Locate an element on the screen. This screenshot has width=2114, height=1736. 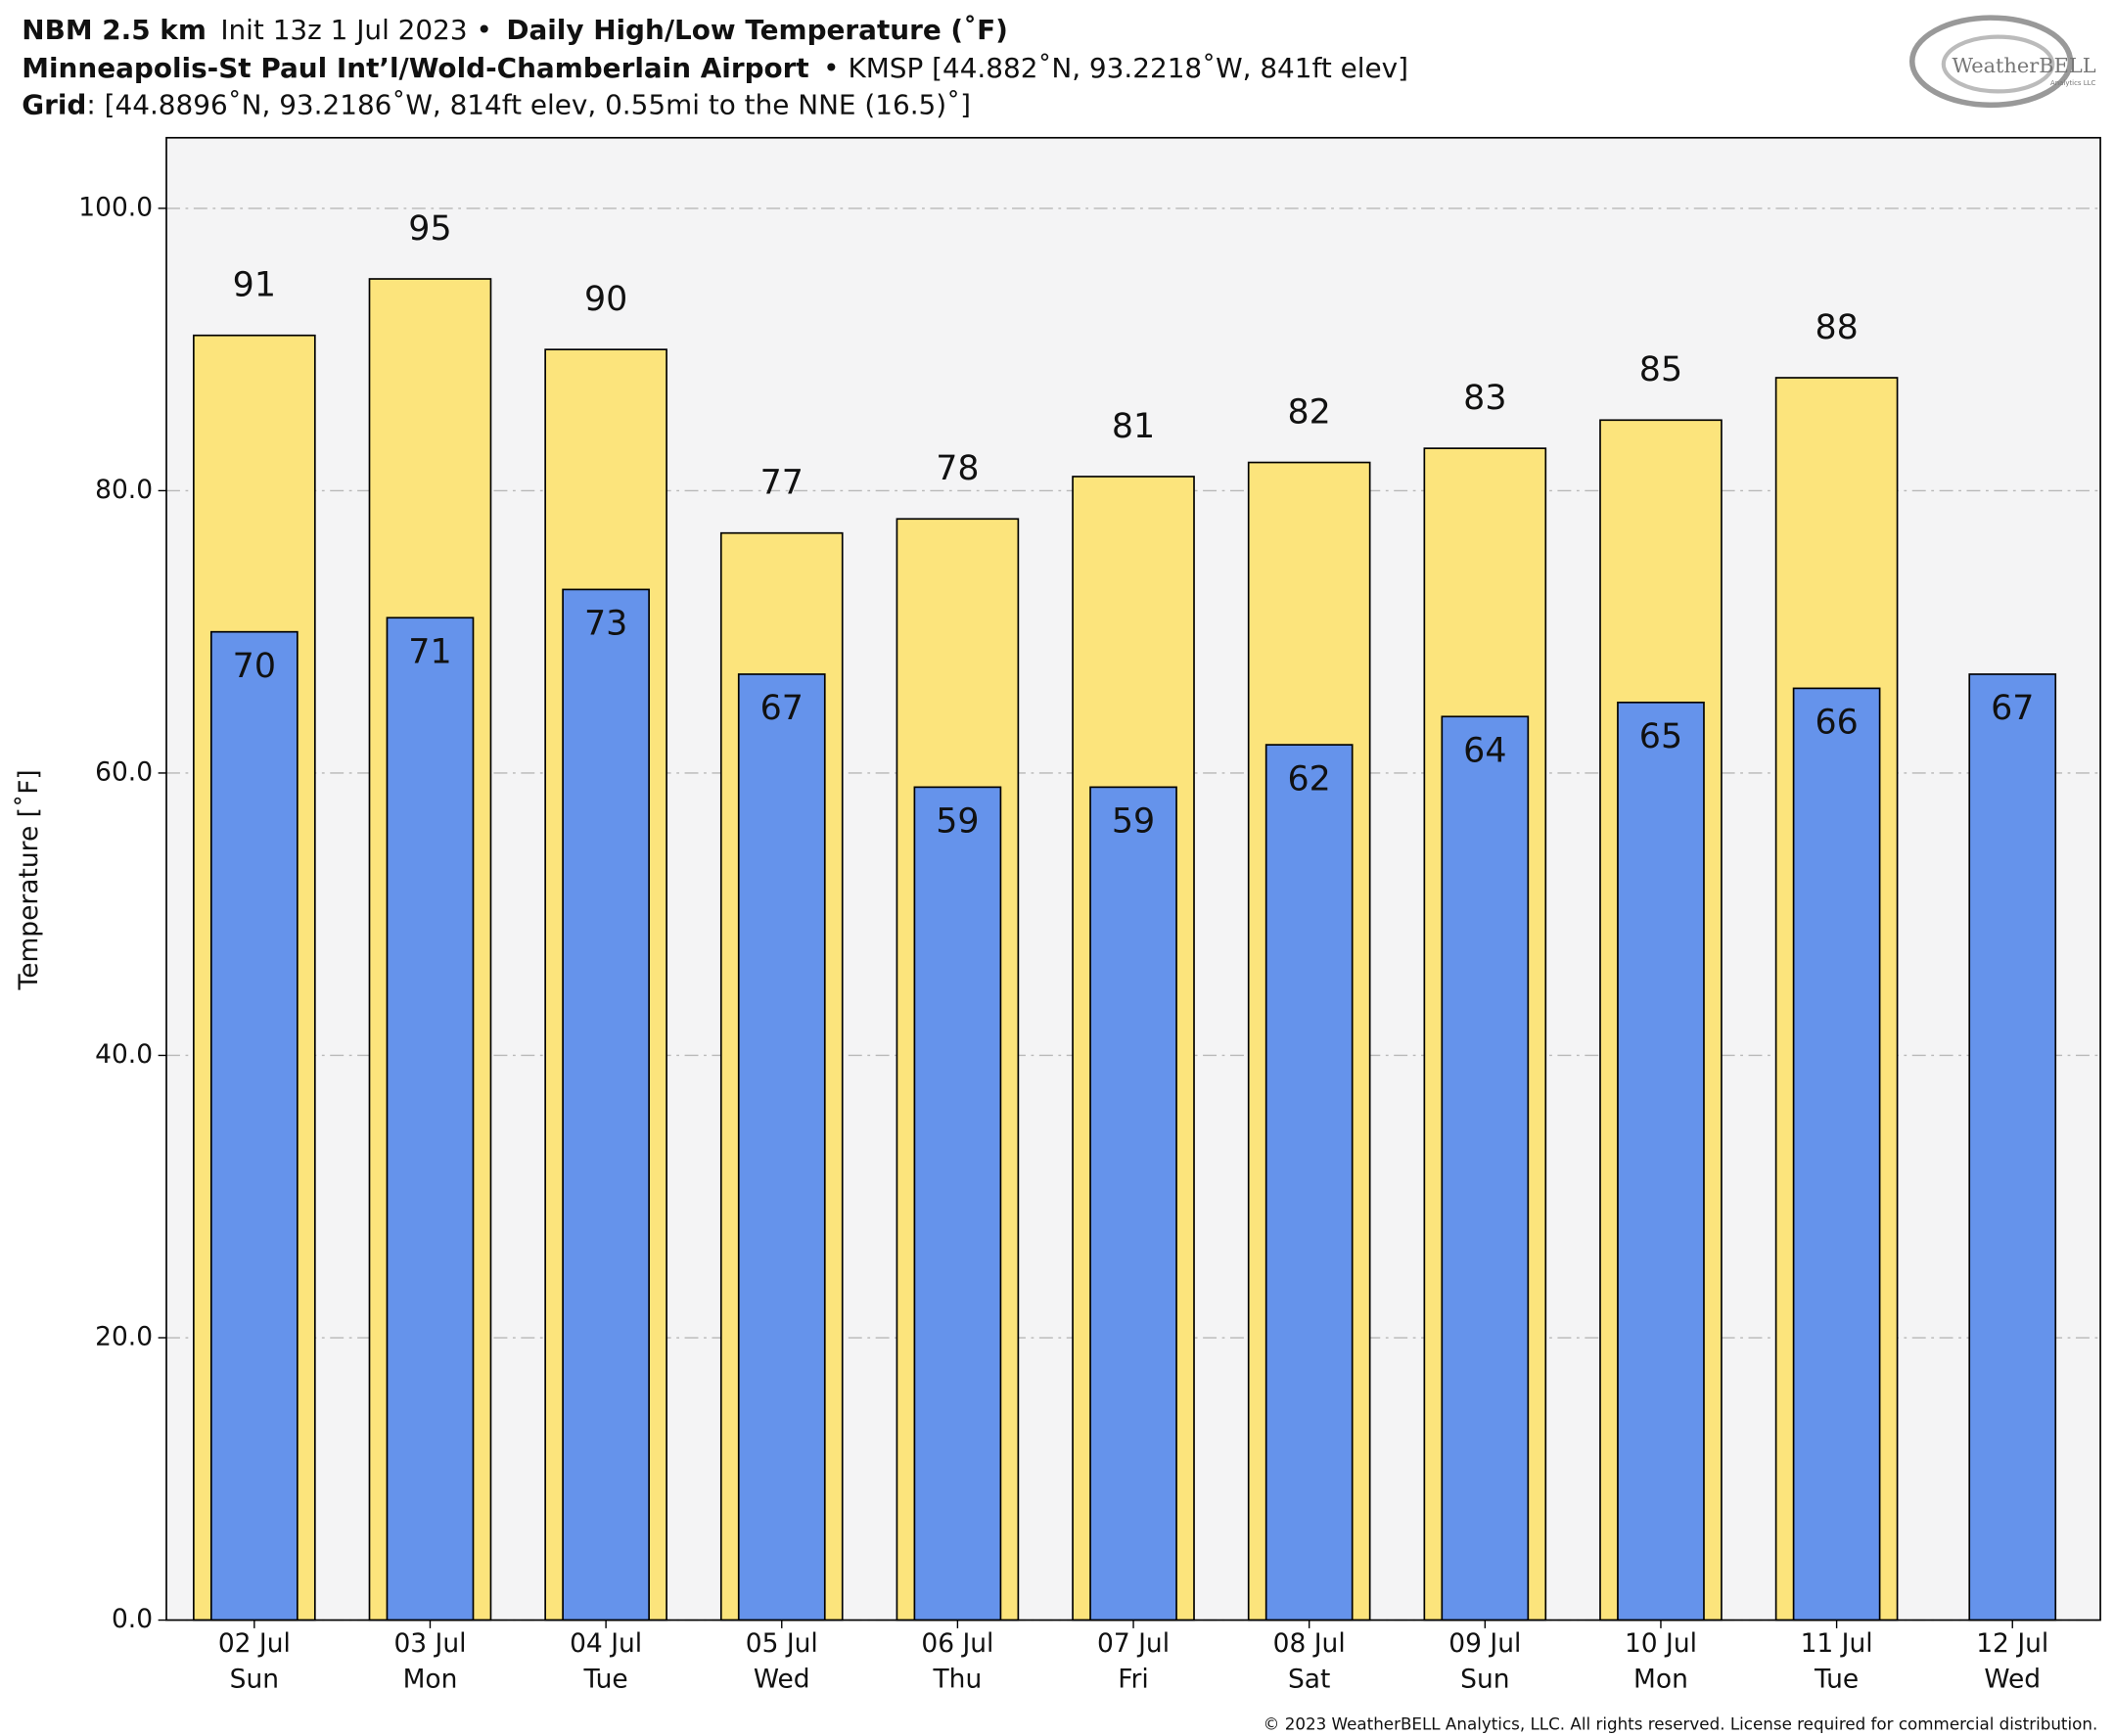
low-label: 64 is located at coordinates (1484, 750).